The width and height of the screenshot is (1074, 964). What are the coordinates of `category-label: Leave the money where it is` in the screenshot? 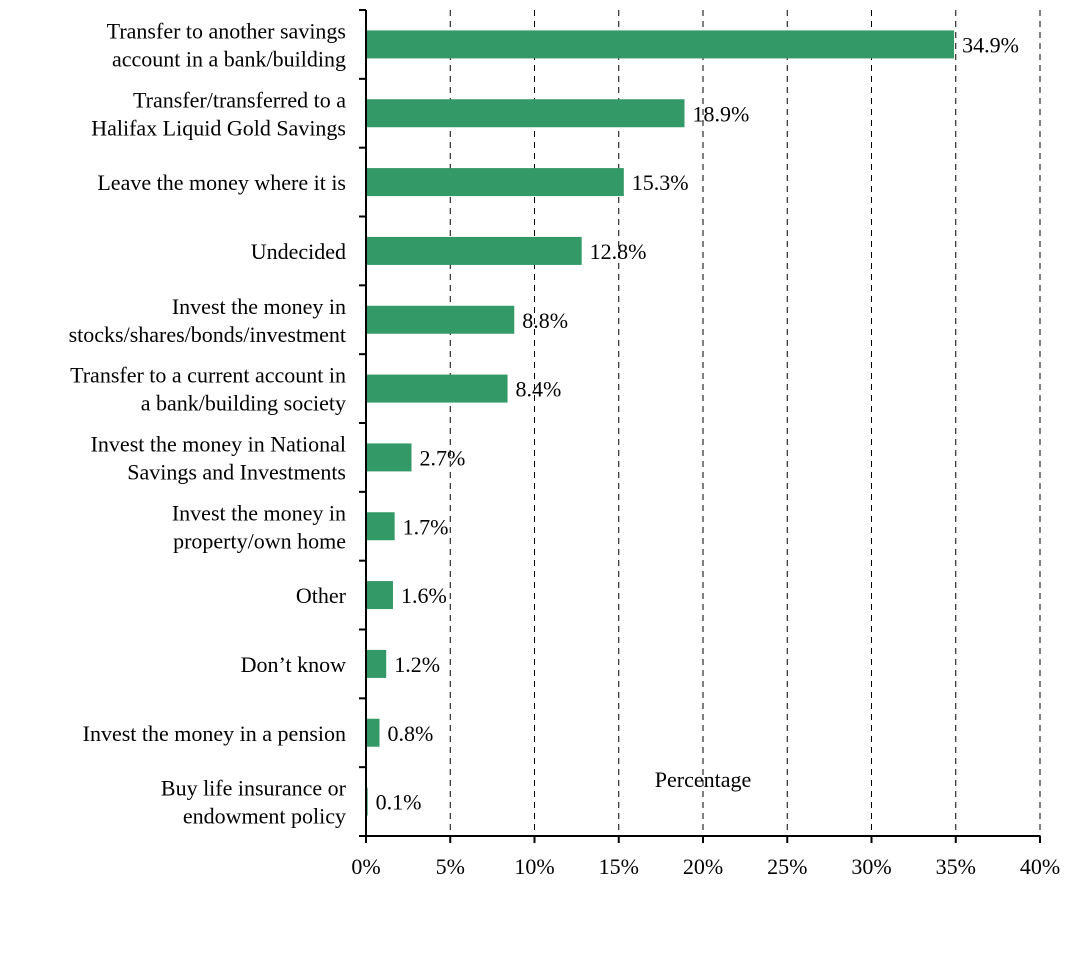 It's located at (221, 182).